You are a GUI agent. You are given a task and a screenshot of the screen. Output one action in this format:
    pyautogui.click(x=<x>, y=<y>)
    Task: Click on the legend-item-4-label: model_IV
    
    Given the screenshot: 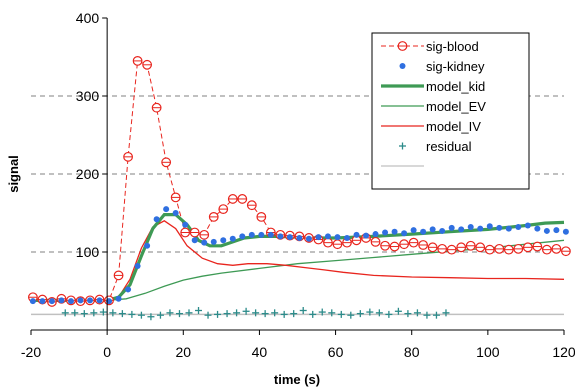 What is the action you would take?
    pyautogui.click(x=453, y=126)
    